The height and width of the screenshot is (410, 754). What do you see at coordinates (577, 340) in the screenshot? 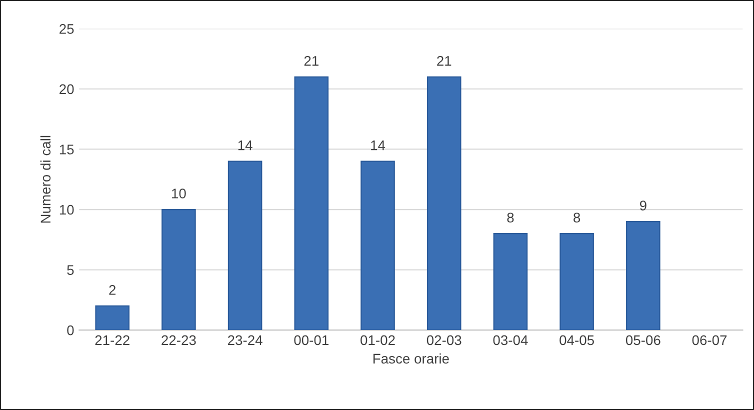
I see `x-tick-label: 04-05` at bounding box center [577, 340].